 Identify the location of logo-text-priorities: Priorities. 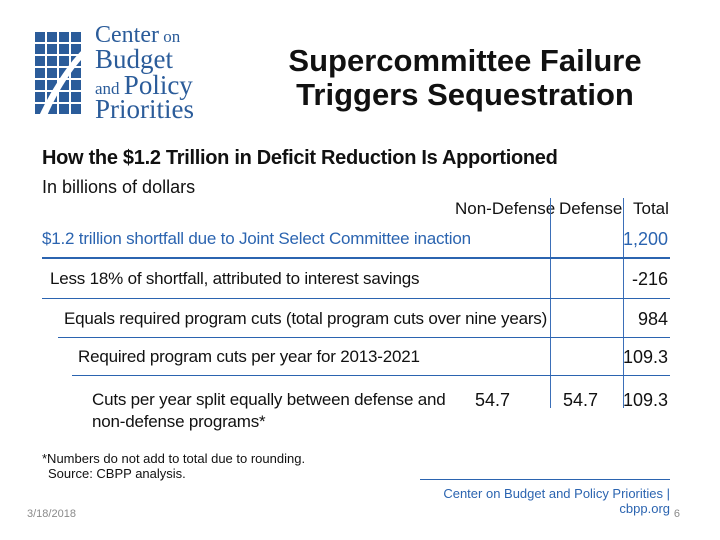
(144, 109).